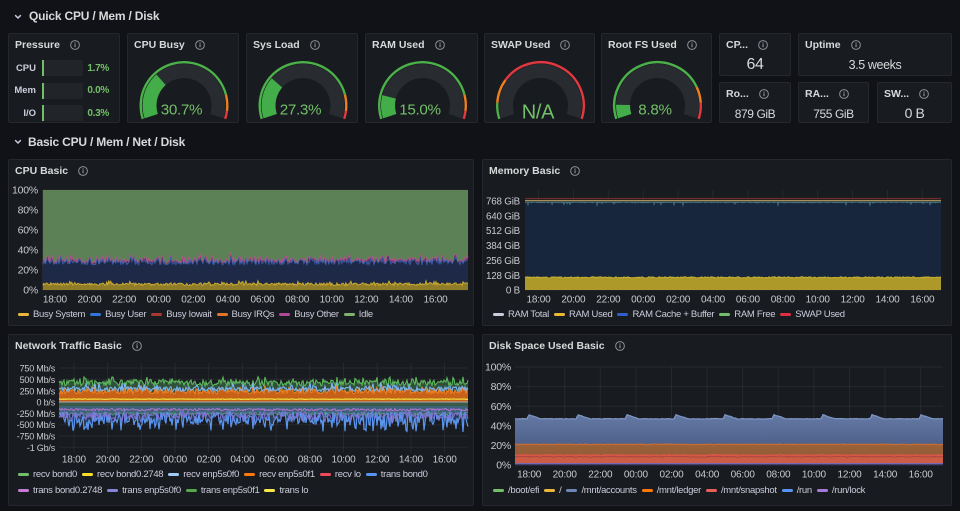 The width and height of the screenshot is (960, 511). I want to click on svg-text: 250 Mb/s, so click(38, 391).